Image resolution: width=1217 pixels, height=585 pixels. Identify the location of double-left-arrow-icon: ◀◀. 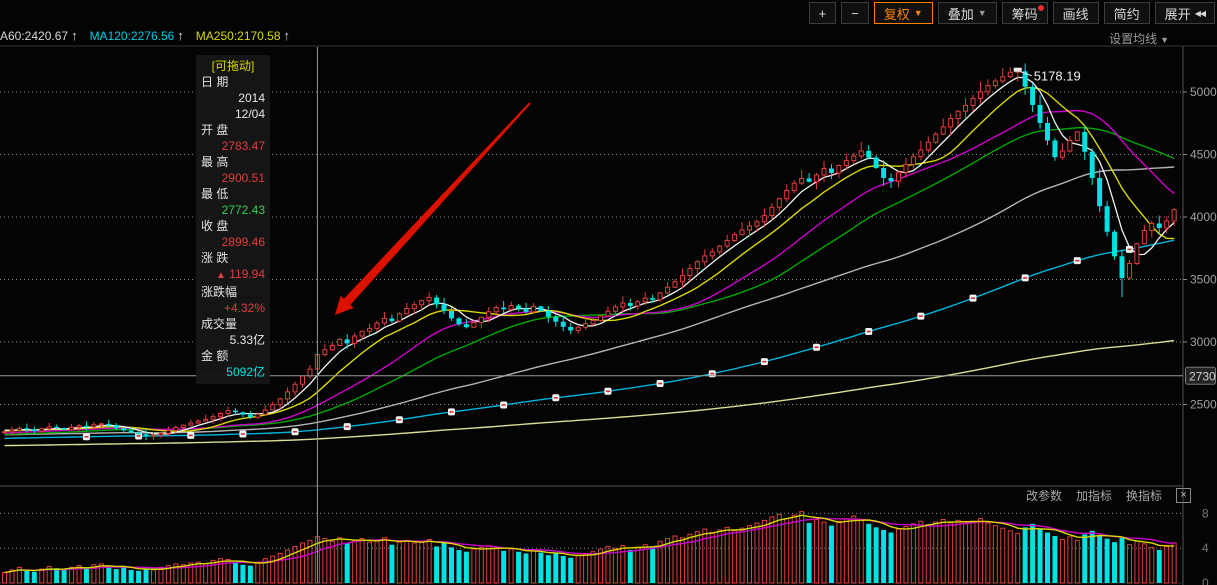
(1200, 13).